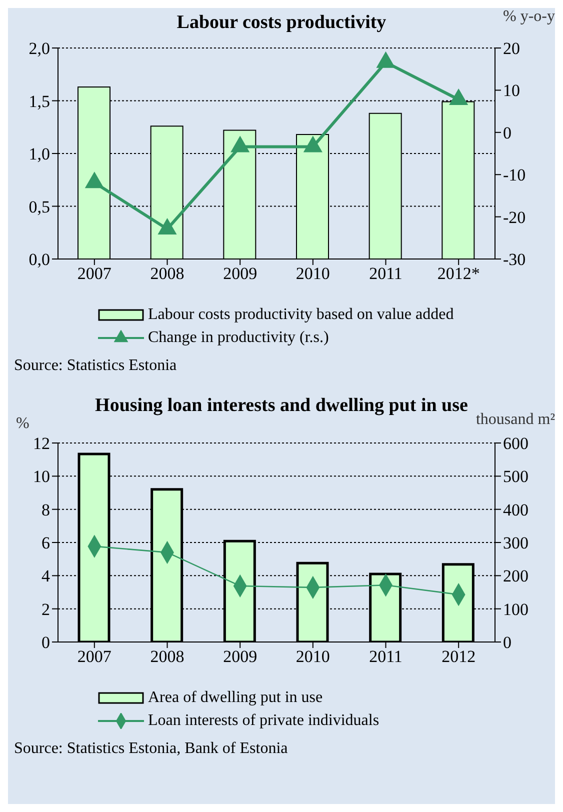 This screenshot has width=563, height=812. What do you see at coordinates (39, 260) in the screenshot?
I see `y-tick-label: 0,0` at bounding box center [39, 260].